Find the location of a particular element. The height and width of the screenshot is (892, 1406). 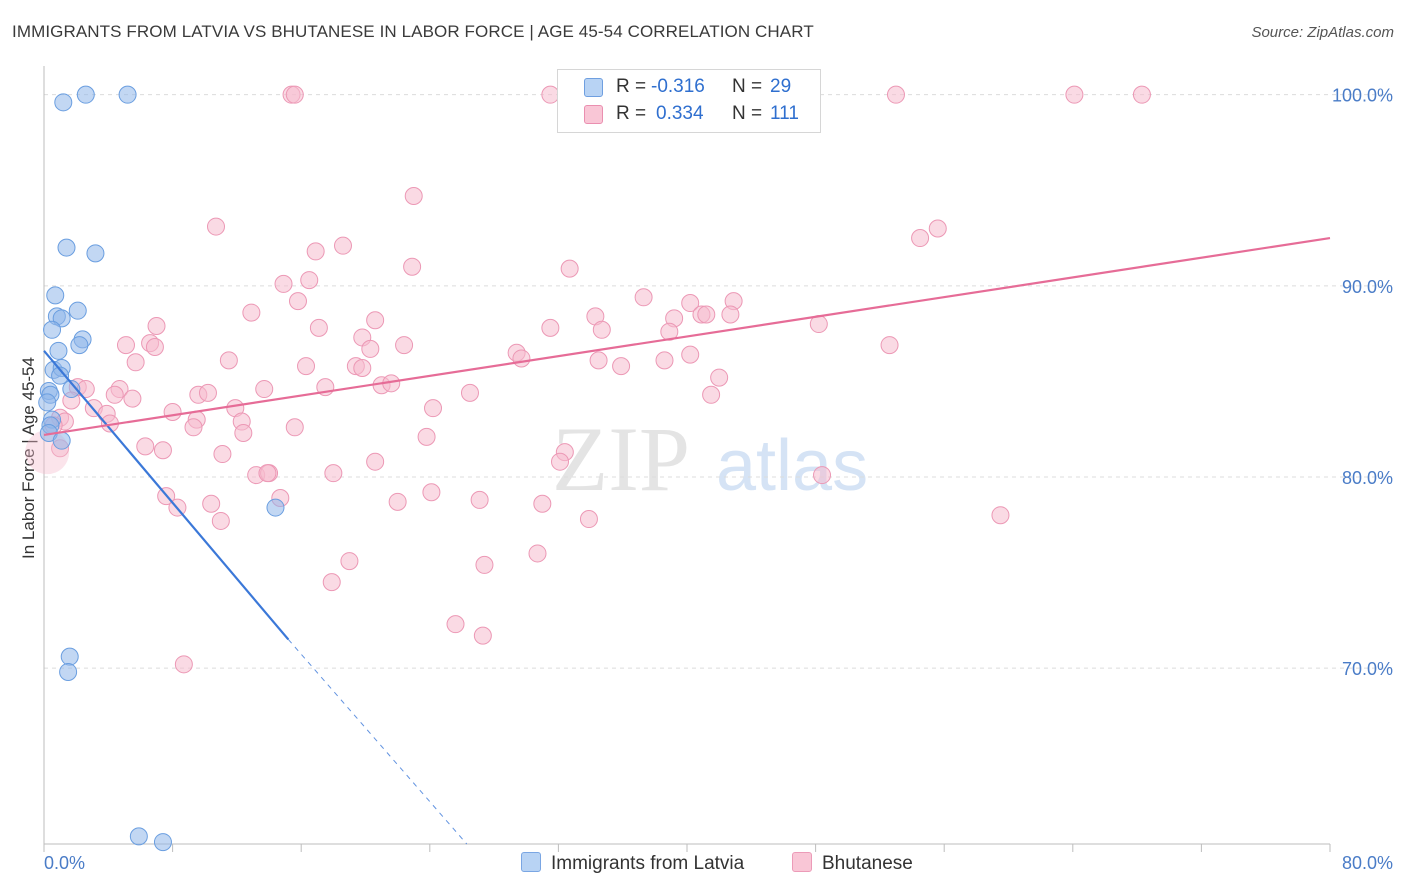

series-legend-latvia: Immigrants from Latvia is located at coordinates (632, 863).